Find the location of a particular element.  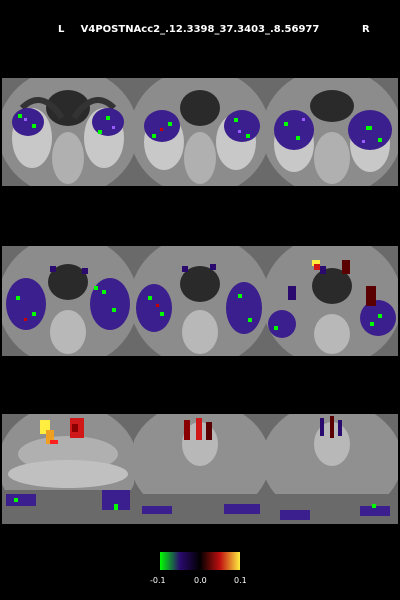

brain-slice-r2-c3 is located at coordinates (332, 301).